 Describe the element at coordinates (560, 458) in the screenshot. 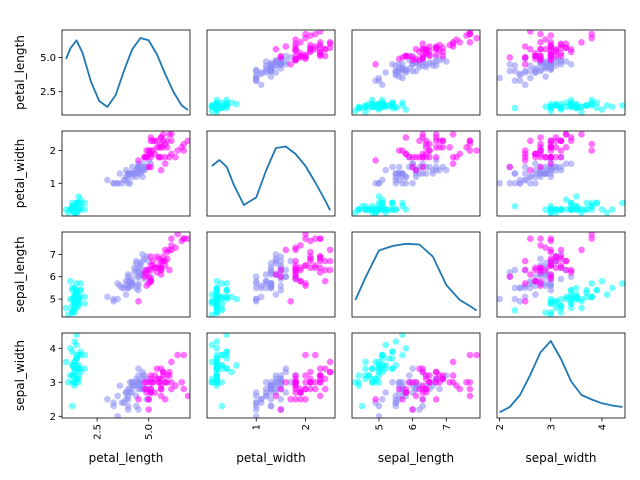

I see `x-axis-label: sepal_width` at that location.